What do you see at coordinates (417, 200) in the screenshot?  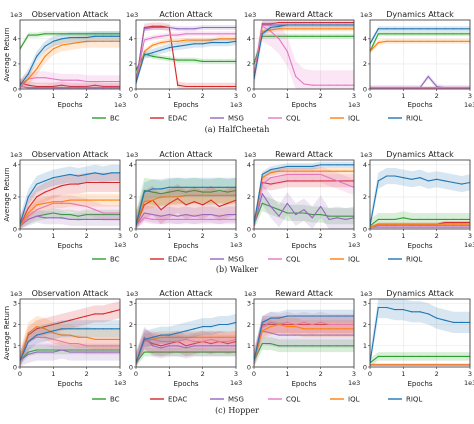 I see `chart-panel-2-4: 0 1 2 3 0 2 4 1e3 1e3 Dynamics Attack Epochs` at bounding box center [417, 200].